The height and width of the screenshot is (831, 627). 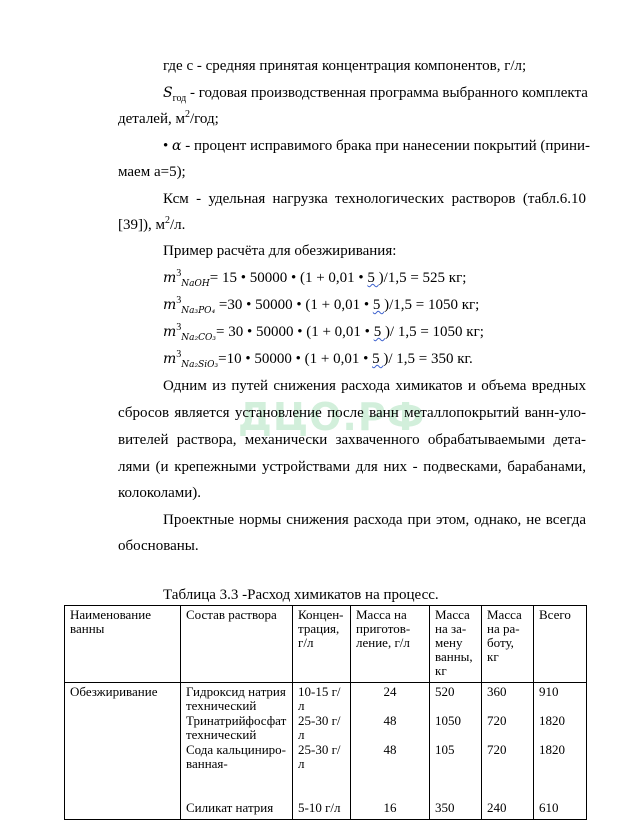 I want to click on concentration-cell: 10-15 г/л 25-30 г/л 25-30 г/л 5-10 г/л, so click(x=321, y=751).